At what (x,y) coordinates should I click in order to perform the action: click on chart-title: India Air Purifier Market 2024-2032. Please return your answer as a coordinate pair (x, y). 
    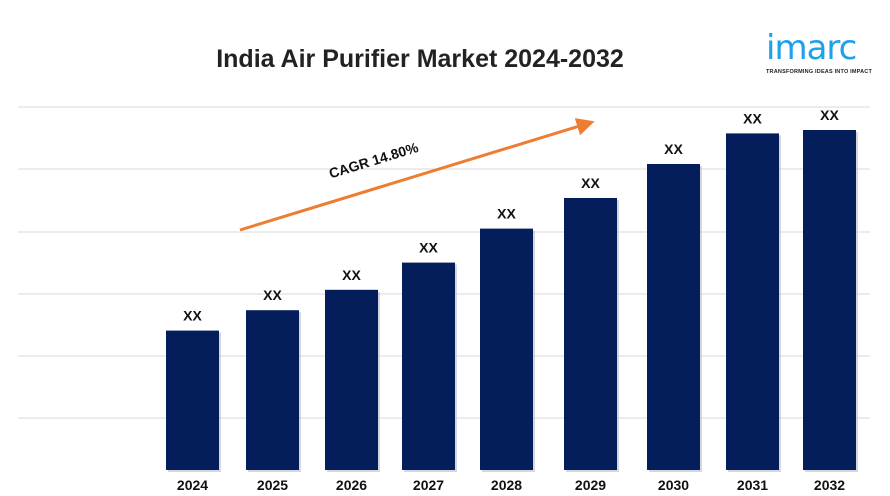
    Looking at the image, I should click on (420, 59).